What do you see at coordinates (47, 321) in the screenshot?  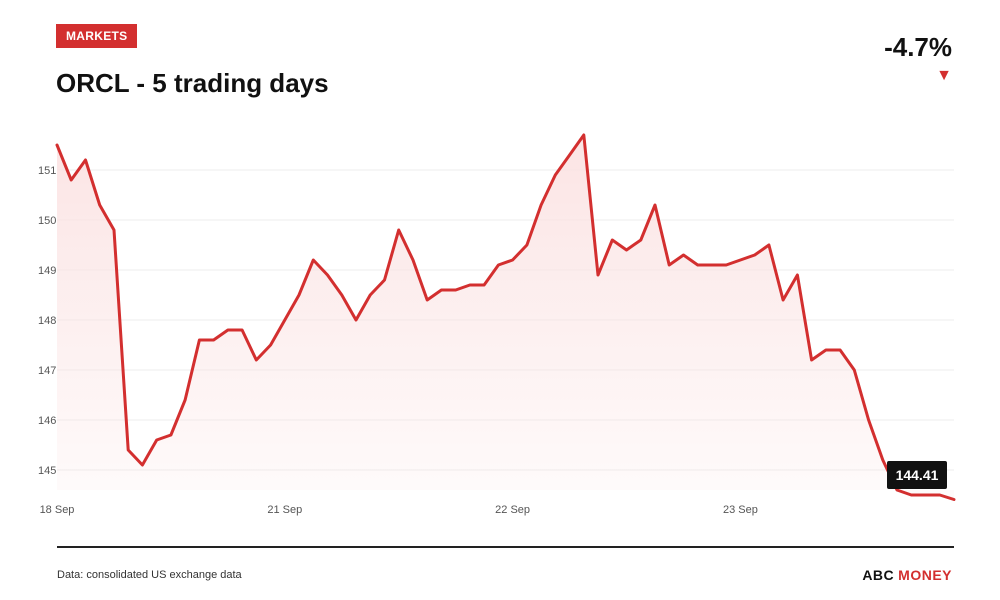 I see `y-tick-label: 148` at bounding box center [47, 321].